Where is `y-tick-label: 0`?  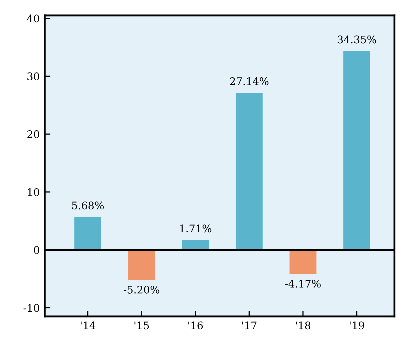
y-tick-label: 0 is located at coordinates (37, 250).